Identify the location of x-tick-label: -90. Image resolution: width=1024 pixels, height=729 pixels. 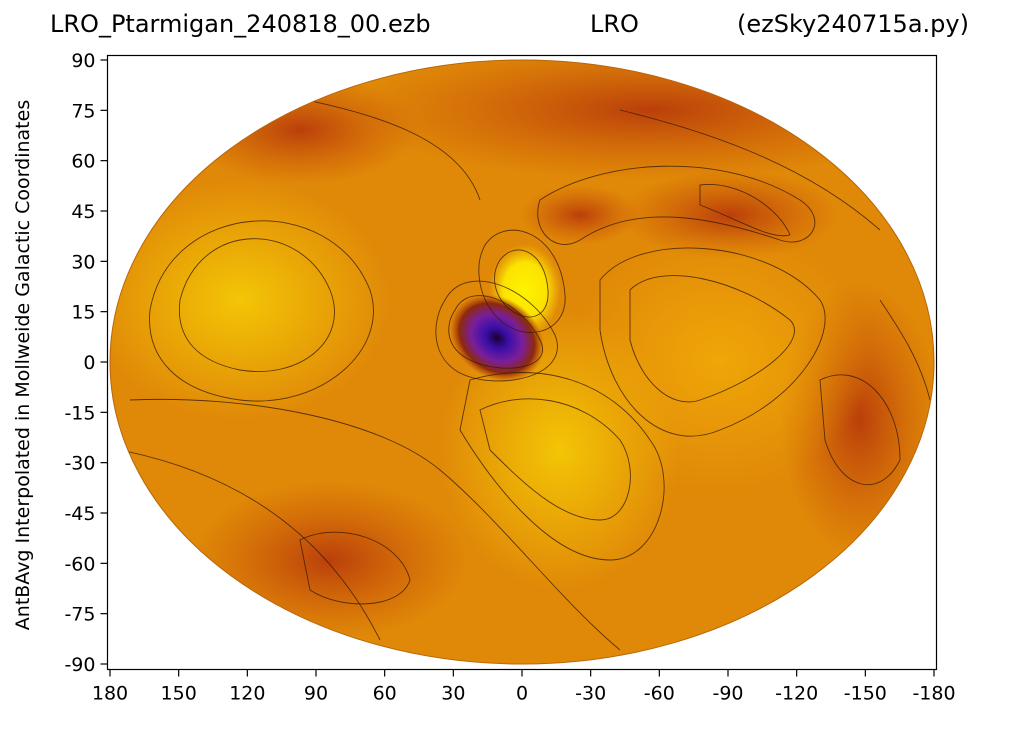
(727, 694).